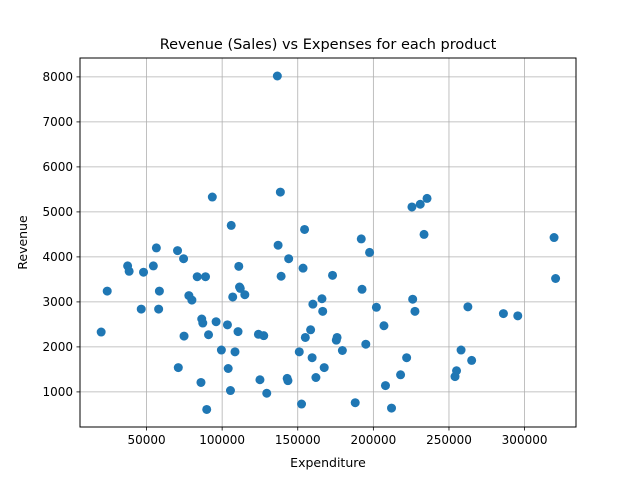  I want to click on x-tick-label: 50000, so click(146, 440).